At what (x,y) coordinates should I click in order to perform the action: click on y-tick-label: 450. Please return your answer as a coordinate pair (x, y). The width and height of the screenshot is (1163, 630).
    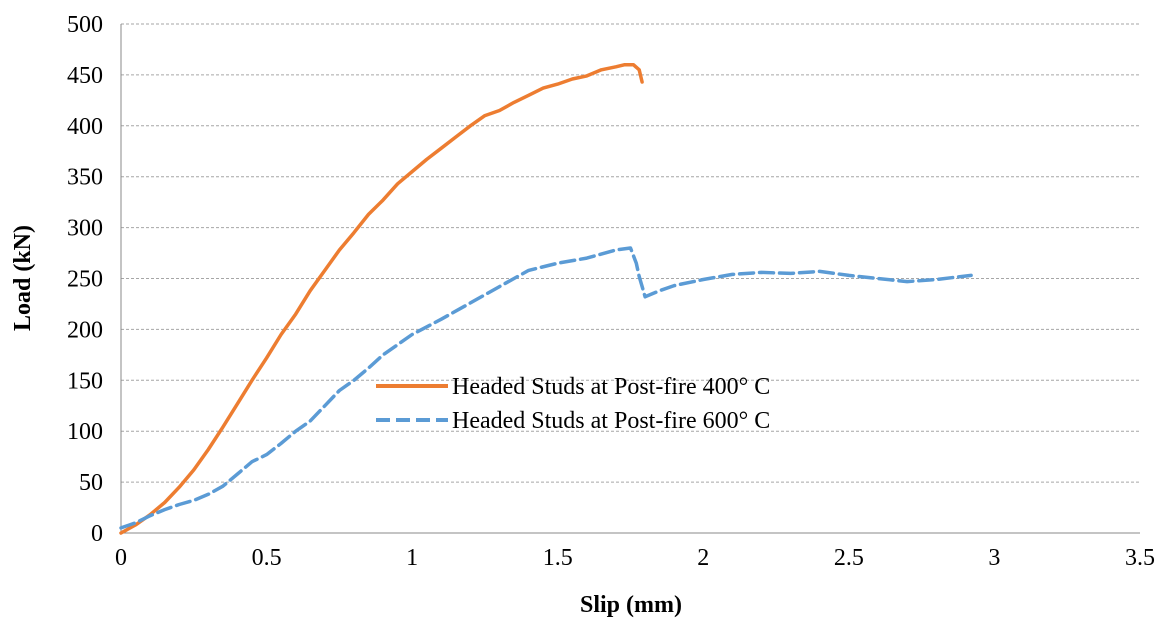
    Looking at the image, I should click on (85, 76).